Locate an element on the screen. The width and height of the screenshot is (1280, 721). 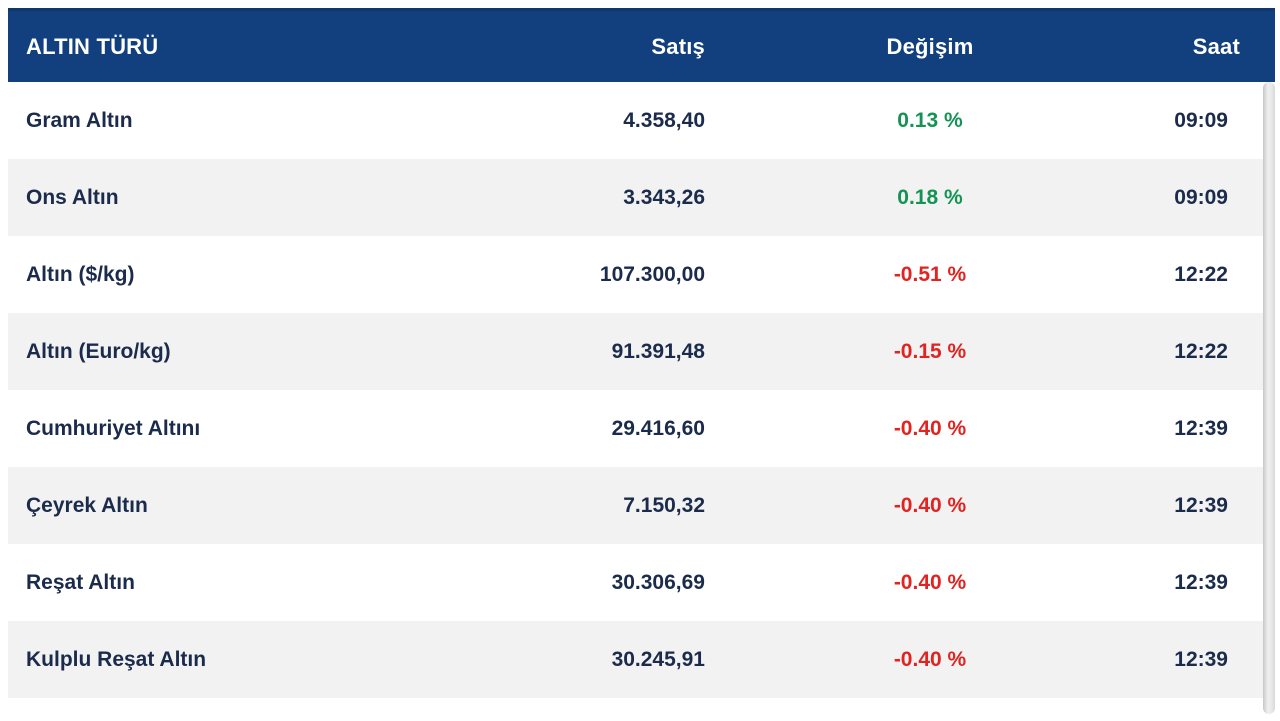
table-row: Reşat Altın 30.306,69 -0.40 % 12:39 is located at coordinates (635, 582).